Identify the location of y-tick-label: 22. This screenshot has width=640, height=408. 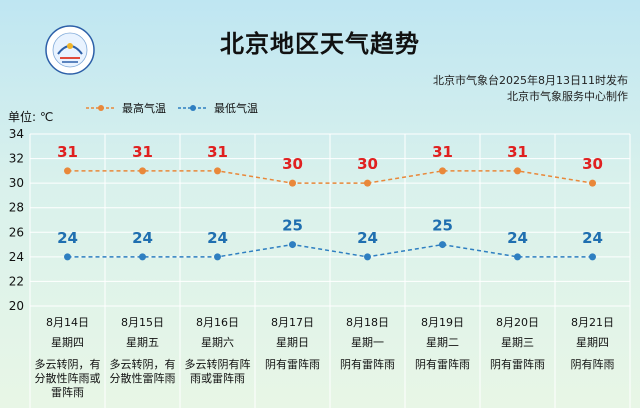
(16, 281).